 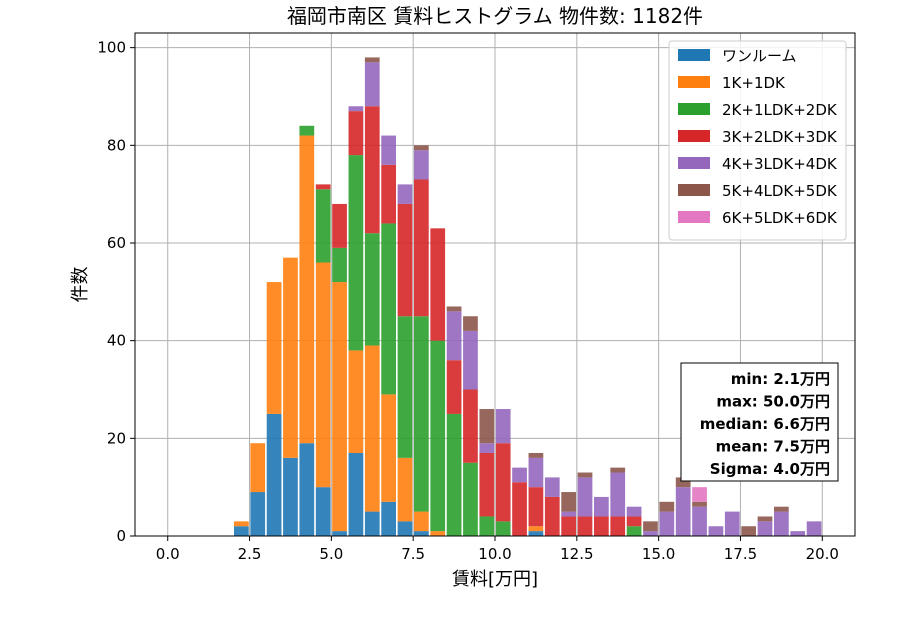 I want to click on x-tick-label: 5.0, so click(x=331, y=554).